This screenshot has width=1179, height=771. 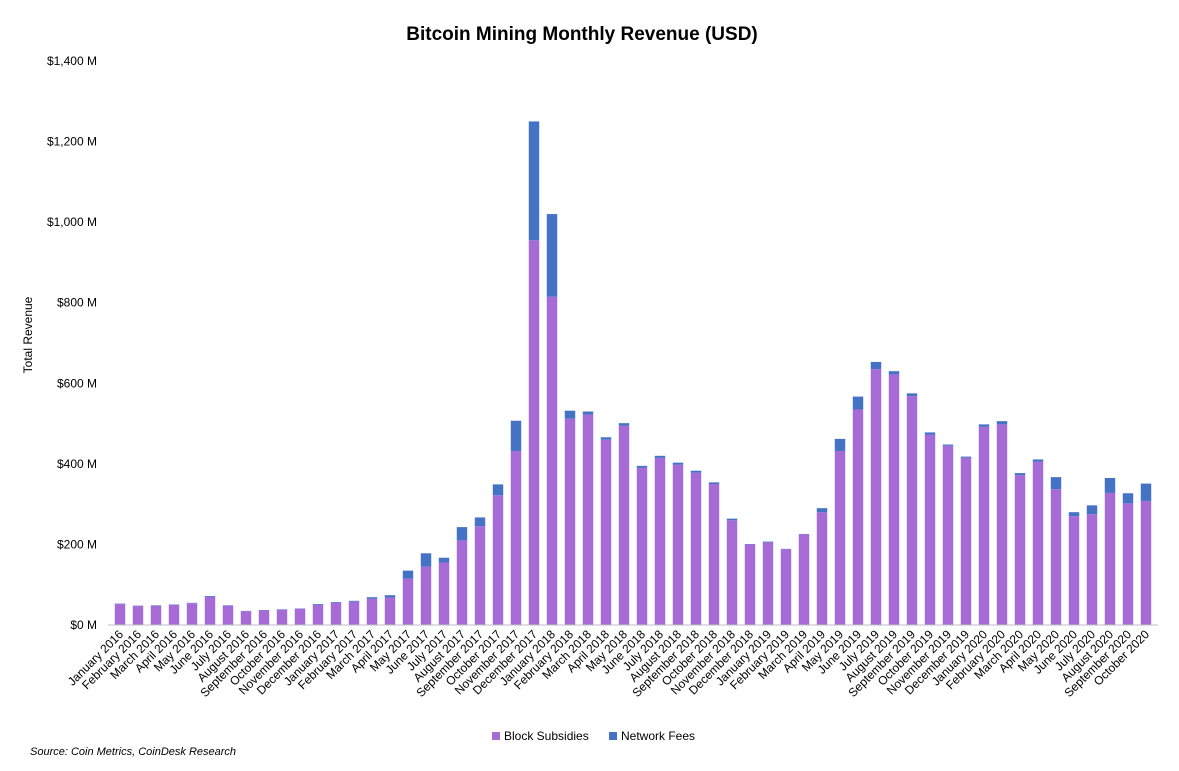 What do you see at coordinates (72, 222) in the screenshot?
I see `y-tick-label: $1,000 M` at bounding box center [72, 222].